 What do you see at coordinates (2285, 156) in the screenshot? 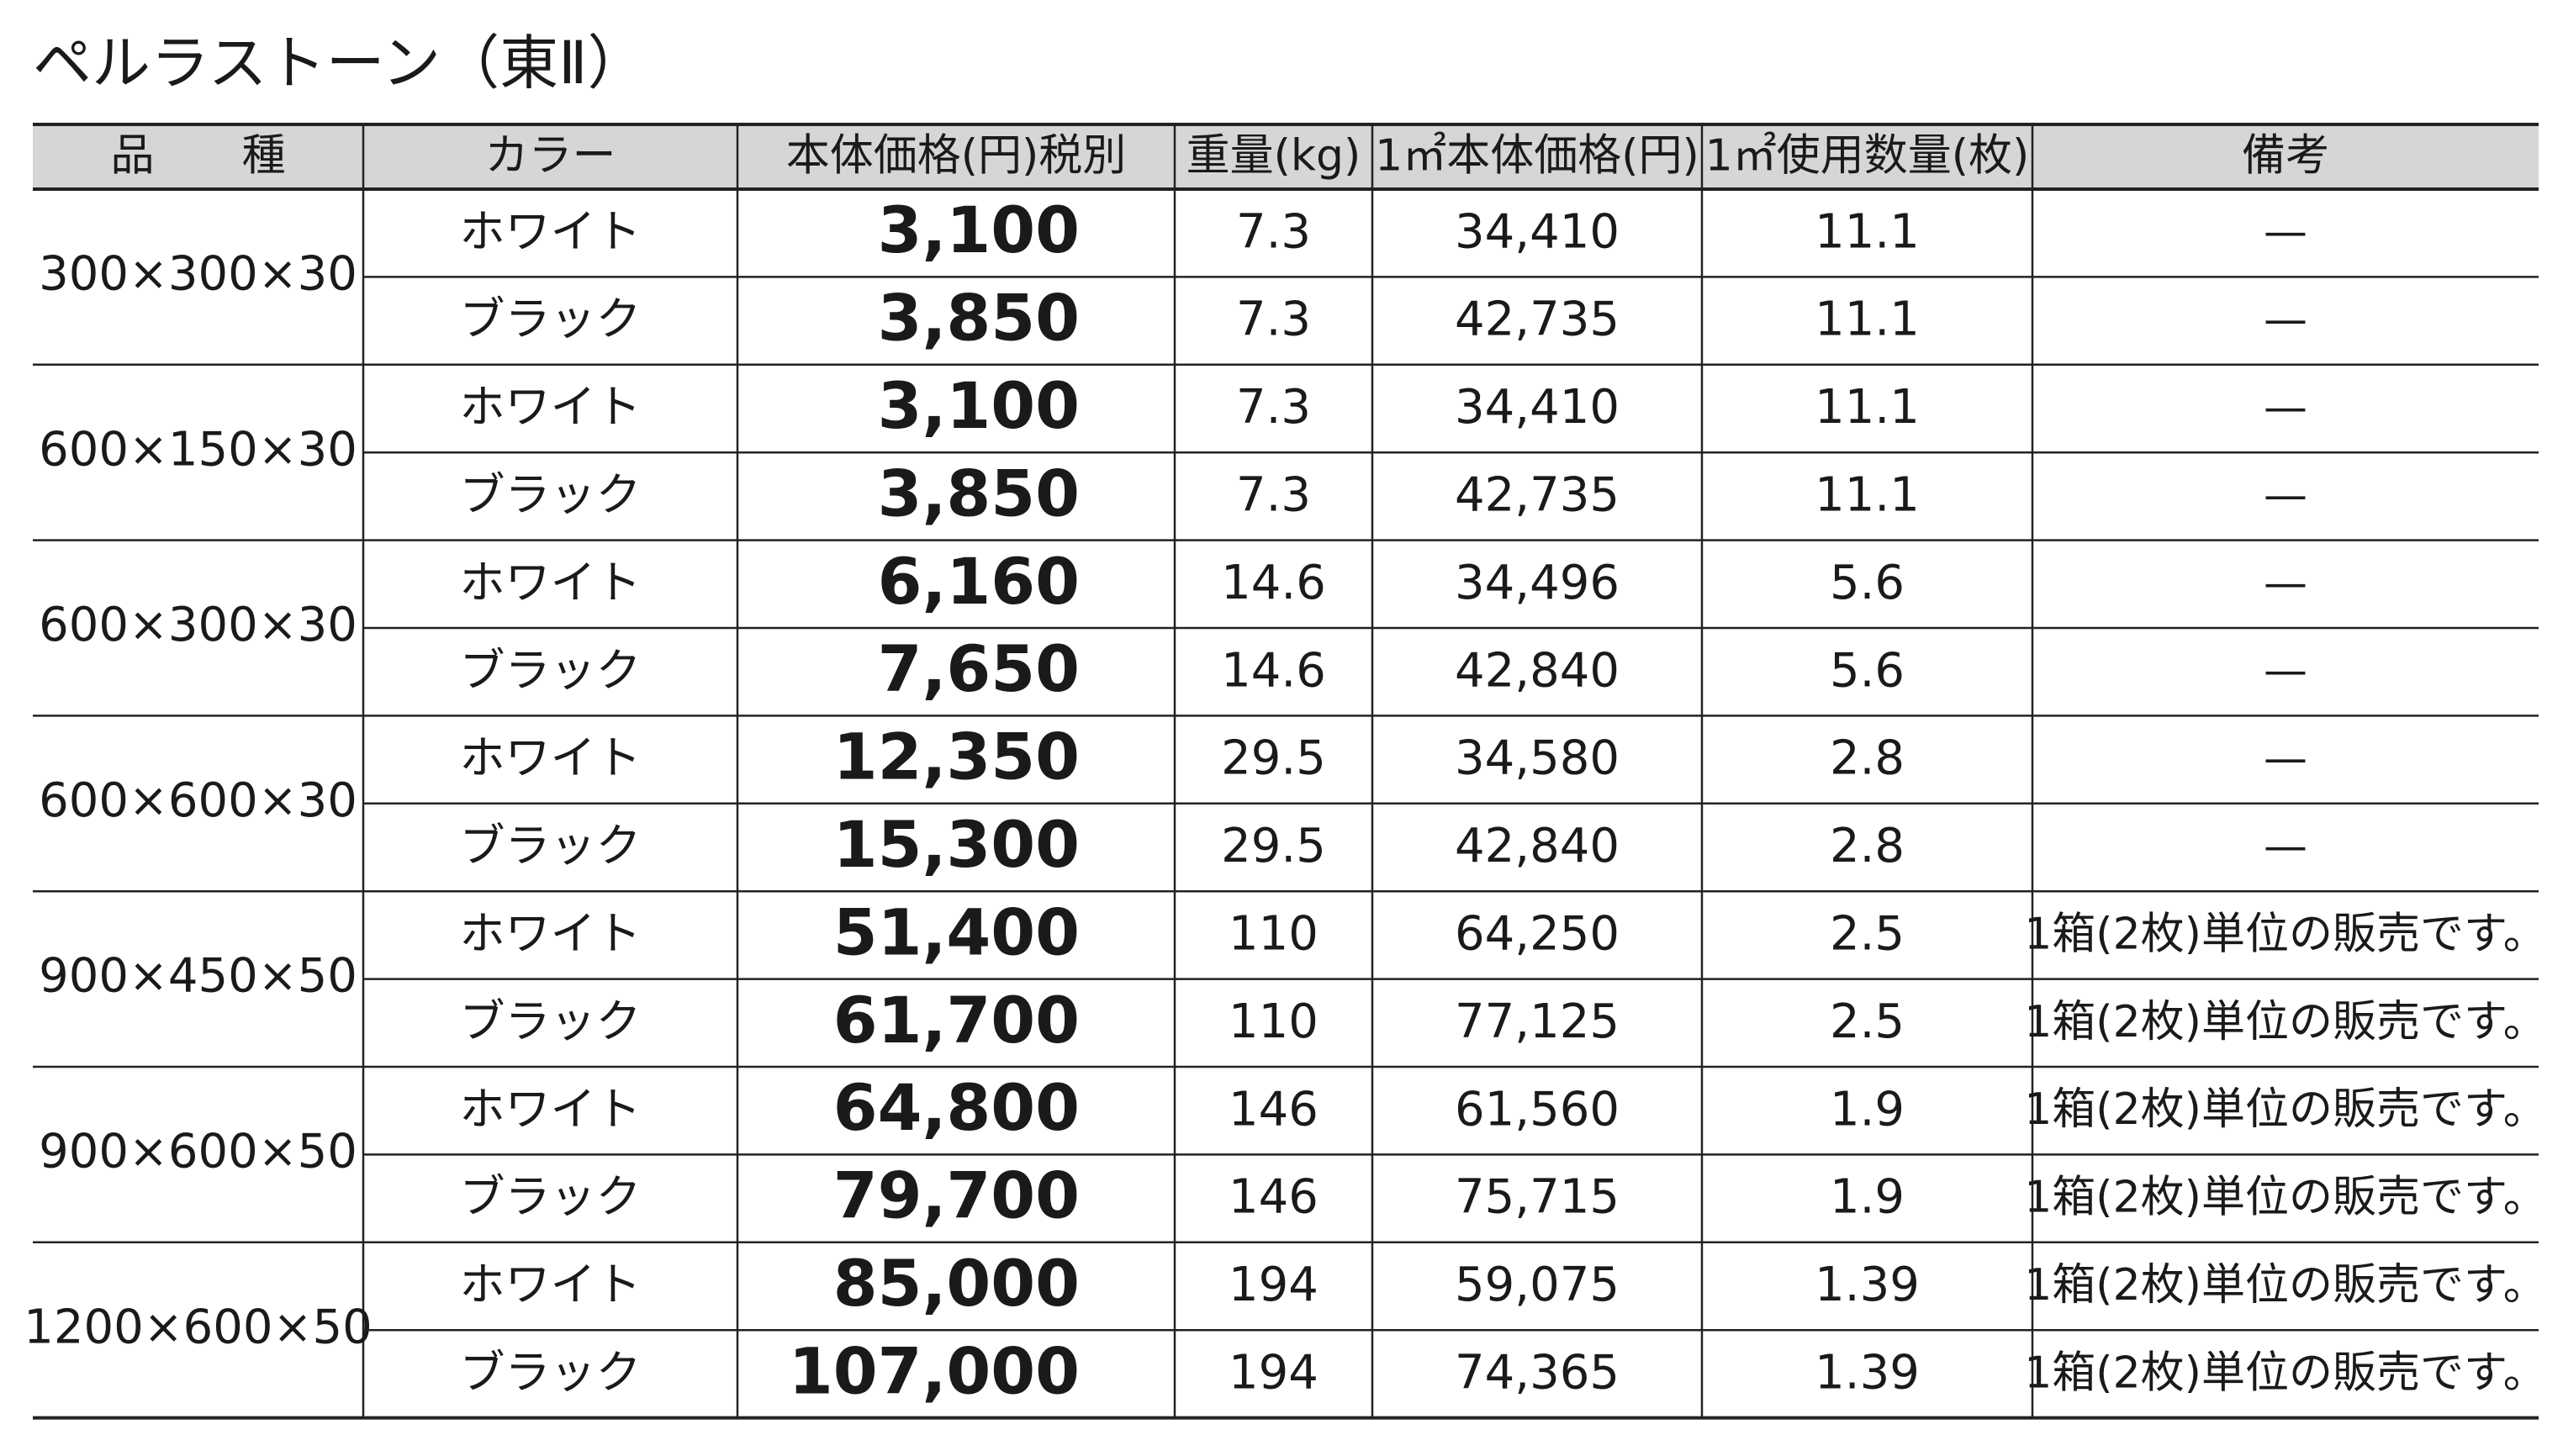
I see `column-header: 備考` at bounding box center [2285, 156].